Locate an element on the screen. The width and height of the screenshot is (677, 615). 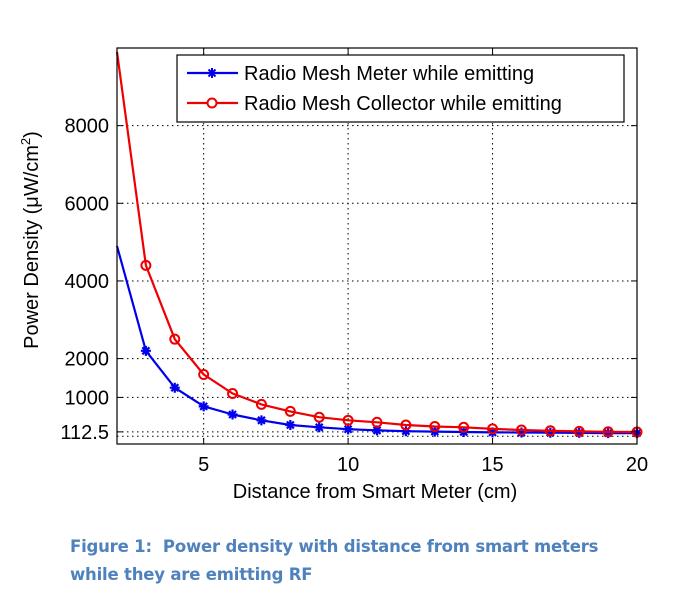
legend-label-collector: Radio Mesh Collector while emitting is located at coordinates (403, 104).